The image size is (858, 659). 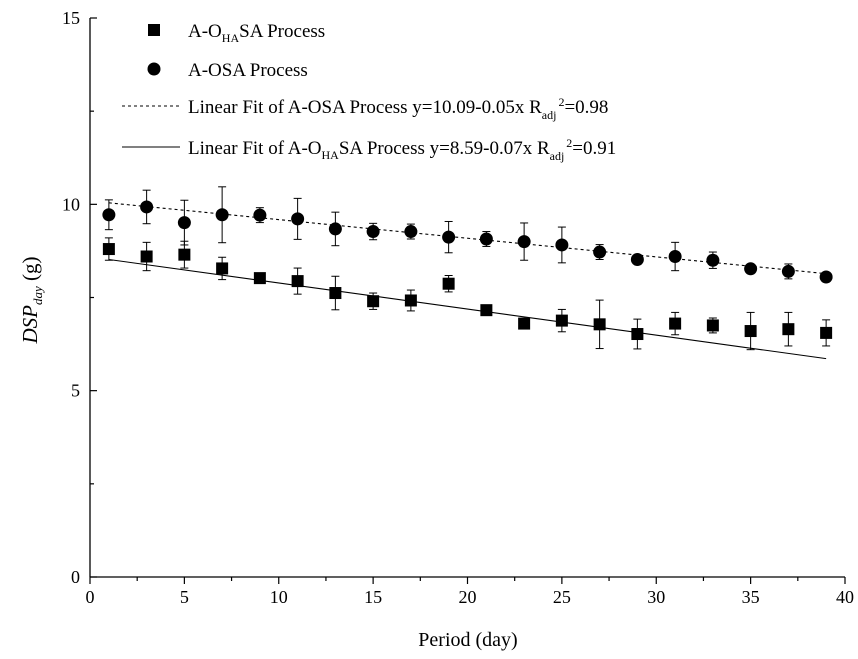 What do you see at coordinates (71, 204) in the screenshot?
I see `y-tick-label: 10` at bounding box center [71, 204].